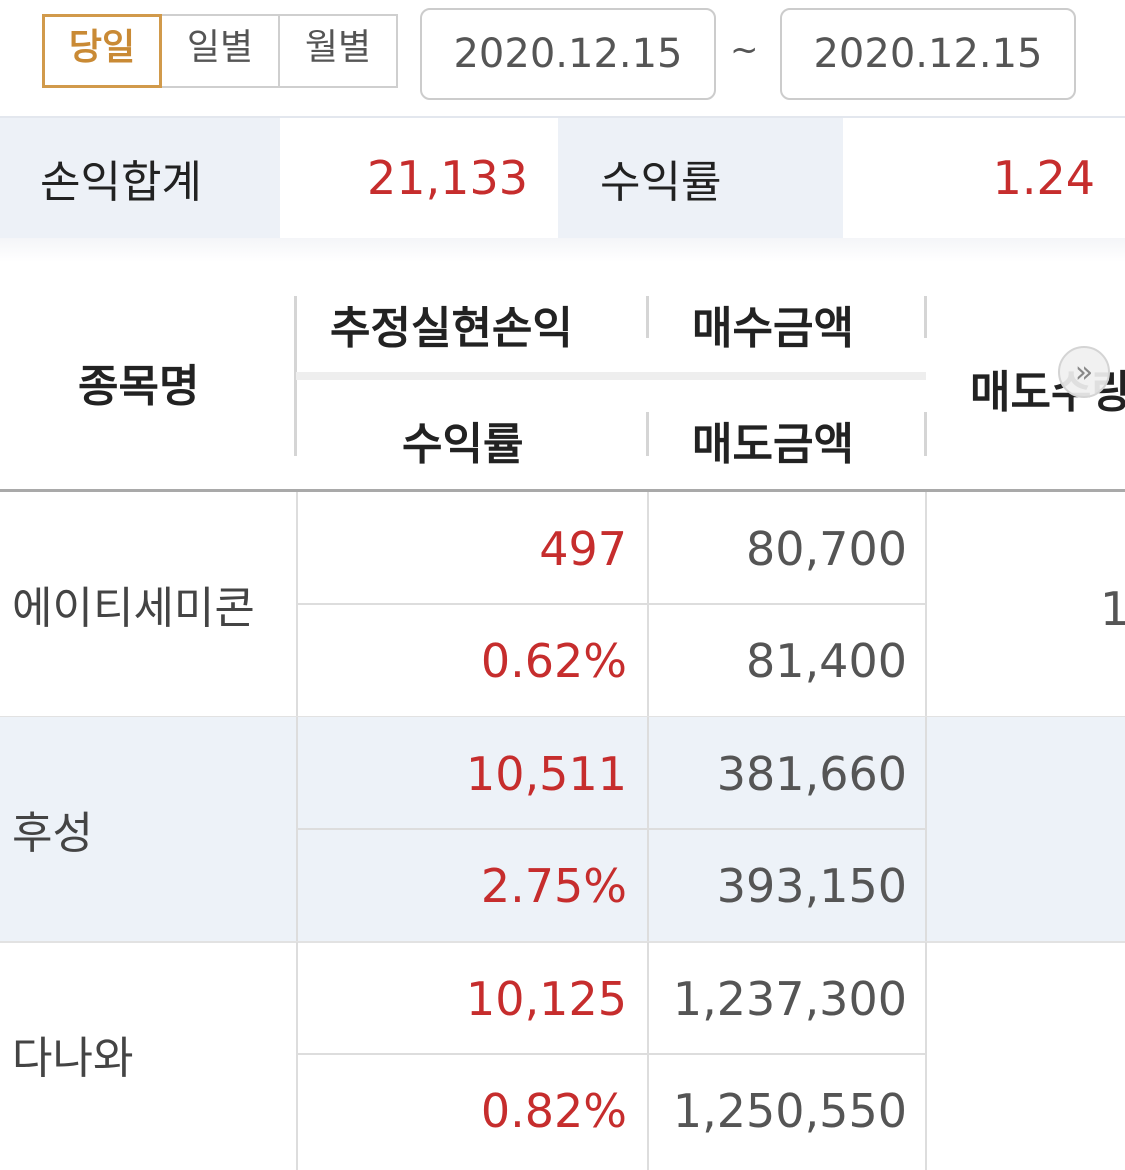 This screenshot has height=1170, width=1125. Describe the element at coordinates (102, 51) in the screenshot. I see `tab-today: 당일` at that location.